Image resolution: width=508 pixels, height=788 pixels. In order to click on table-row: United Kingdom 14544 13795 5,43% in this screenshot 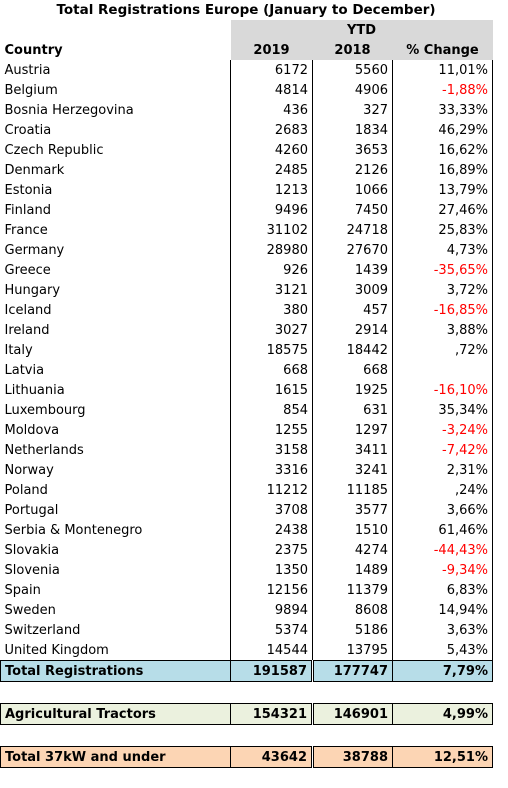, I will do `click(247, 650)`.